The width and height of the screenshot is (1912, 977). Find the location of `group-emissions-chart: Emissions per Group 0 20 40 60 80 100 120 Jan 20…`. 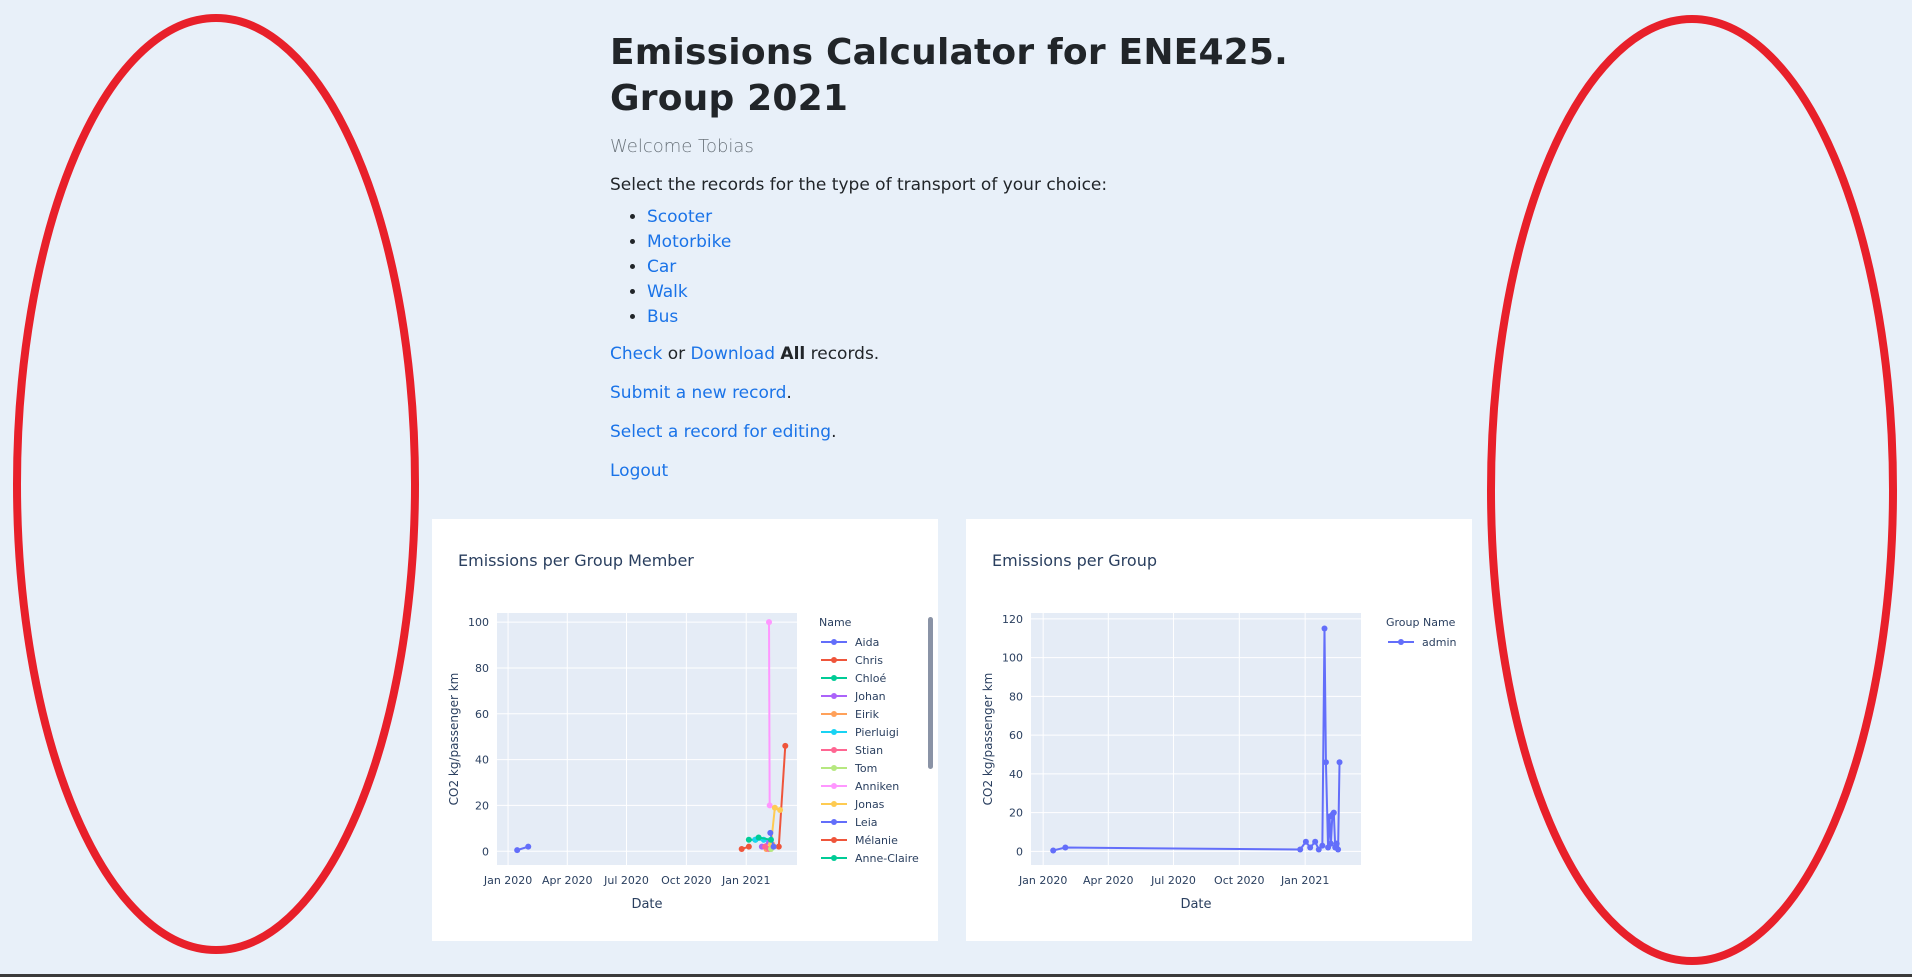

group-emissions-chart: Emissions per Group 0 20 40 60 80 100 120 Jan 20… is located at coordinates (1219, 730).